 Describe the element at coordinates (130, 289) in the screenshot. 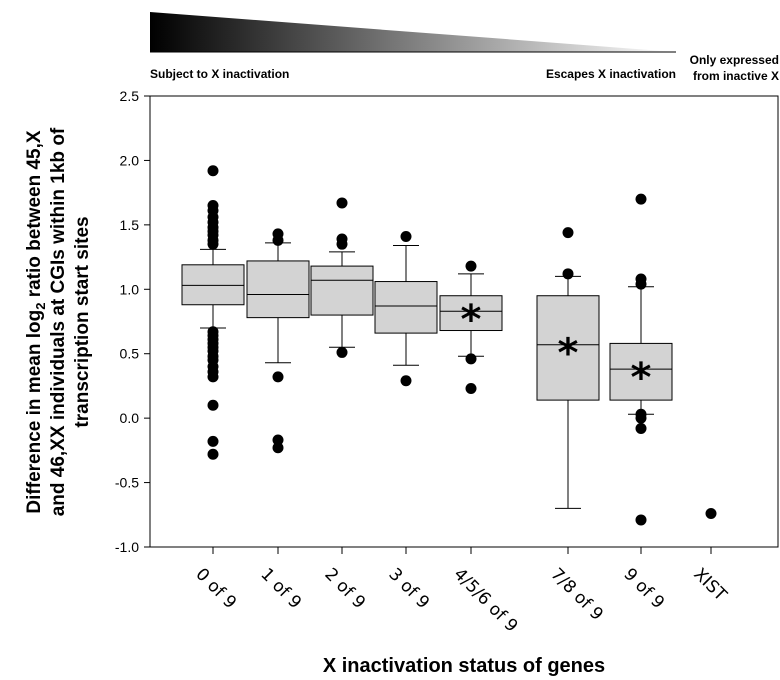

I see `y-tick-label: 1.0` at that location.